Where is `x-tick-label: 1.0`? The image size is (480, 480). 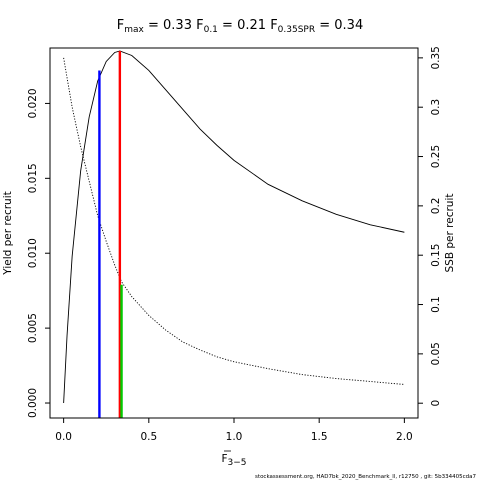 x-tick-label: 1.0 is located at coordinates (234, 437).